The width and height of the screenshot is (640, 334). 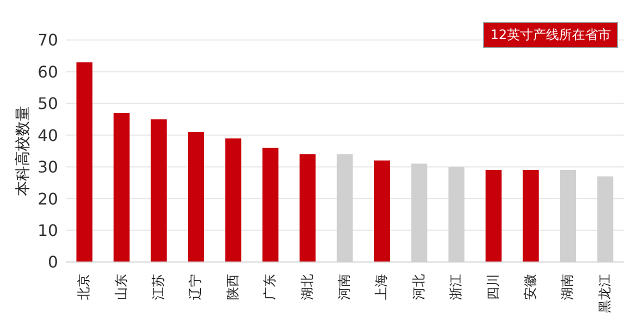 What do you see at coordinates (419, 287) in the screenshot?
I see `x-tick-label: 河北` at bounding box center [419, 287].